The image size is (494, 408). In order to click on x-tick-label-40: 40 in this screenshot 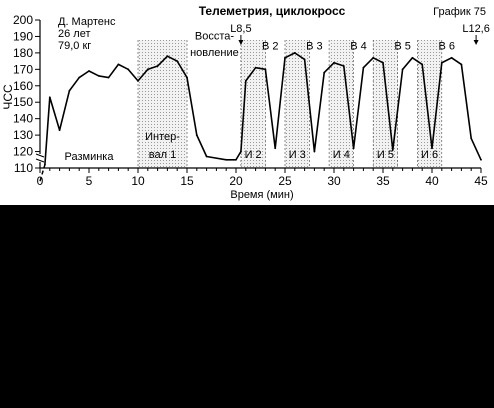, I will do `click(432, 181)`.